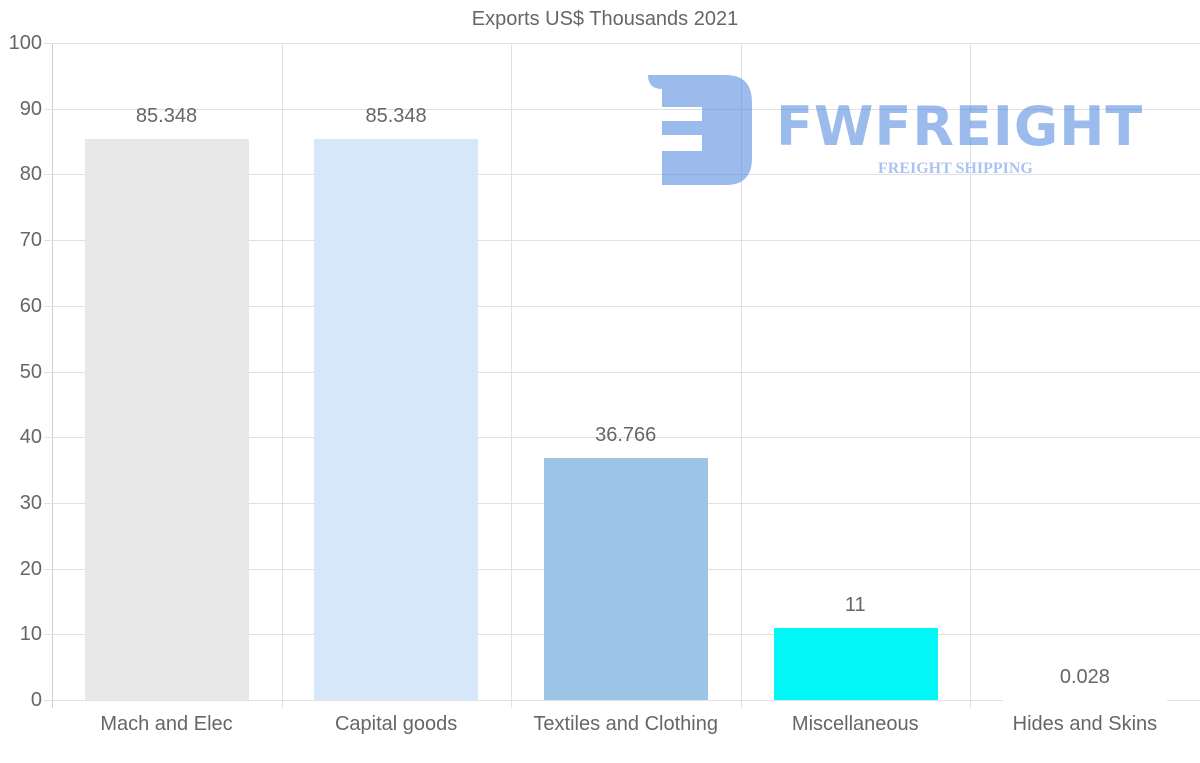 The width and height of the screenshot is (1200, 763). What do you see at coordinates (960, 126) in the screenshot?
I see `watermark-brand: FWFREIGHT` at bounding box center [960, 126].